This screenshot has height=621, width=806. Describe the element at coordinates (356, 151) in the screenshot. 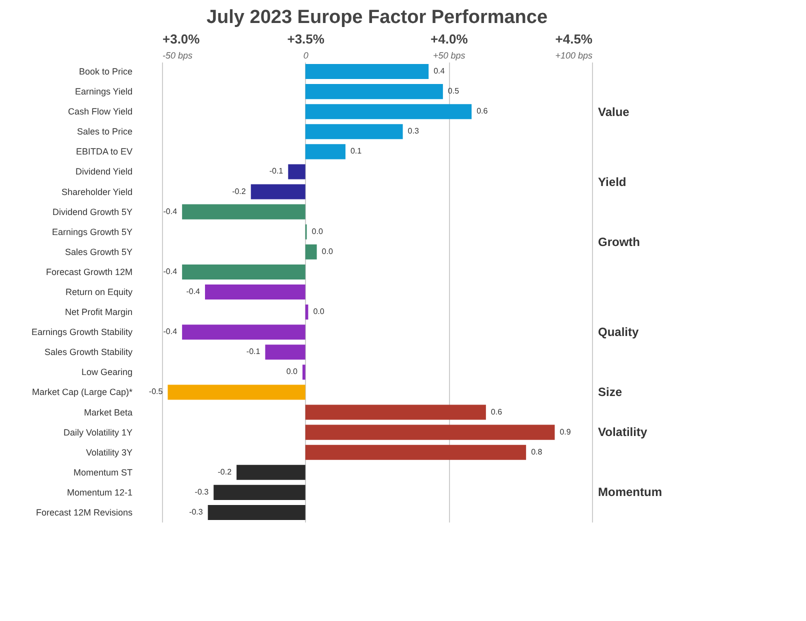

I see `data-label: 0.1` at that location.